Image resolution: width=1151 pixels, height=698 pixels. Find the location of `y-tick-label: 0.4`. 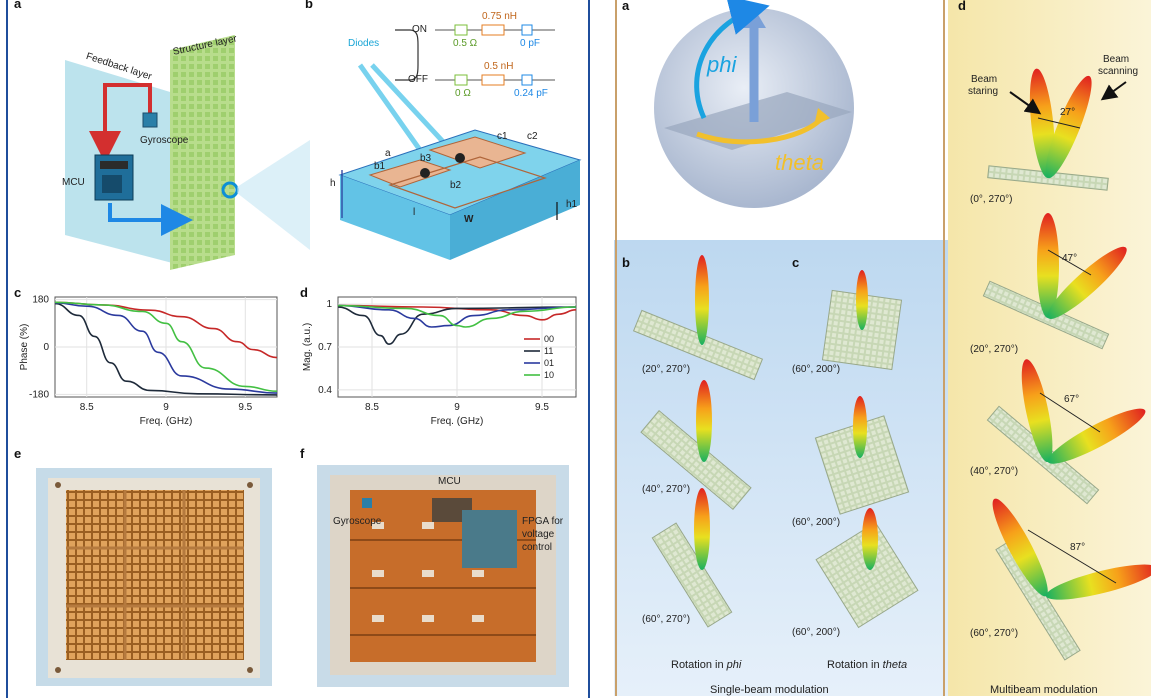

y-tick-label: 0.4 is located at coordinates (325, 390).